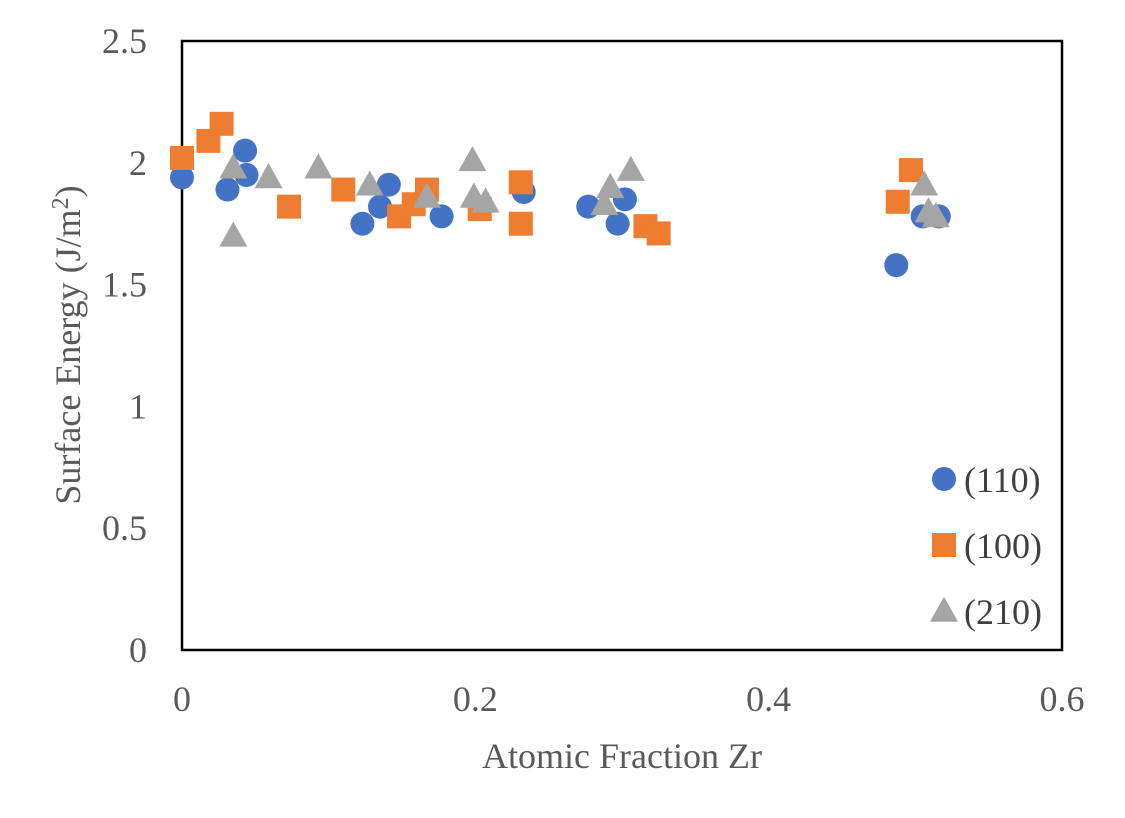 The image size is (1125, 818). Describe the element at coordinates (1003, 546) in the screenshot. I see `legend-label: (100)` at that location.